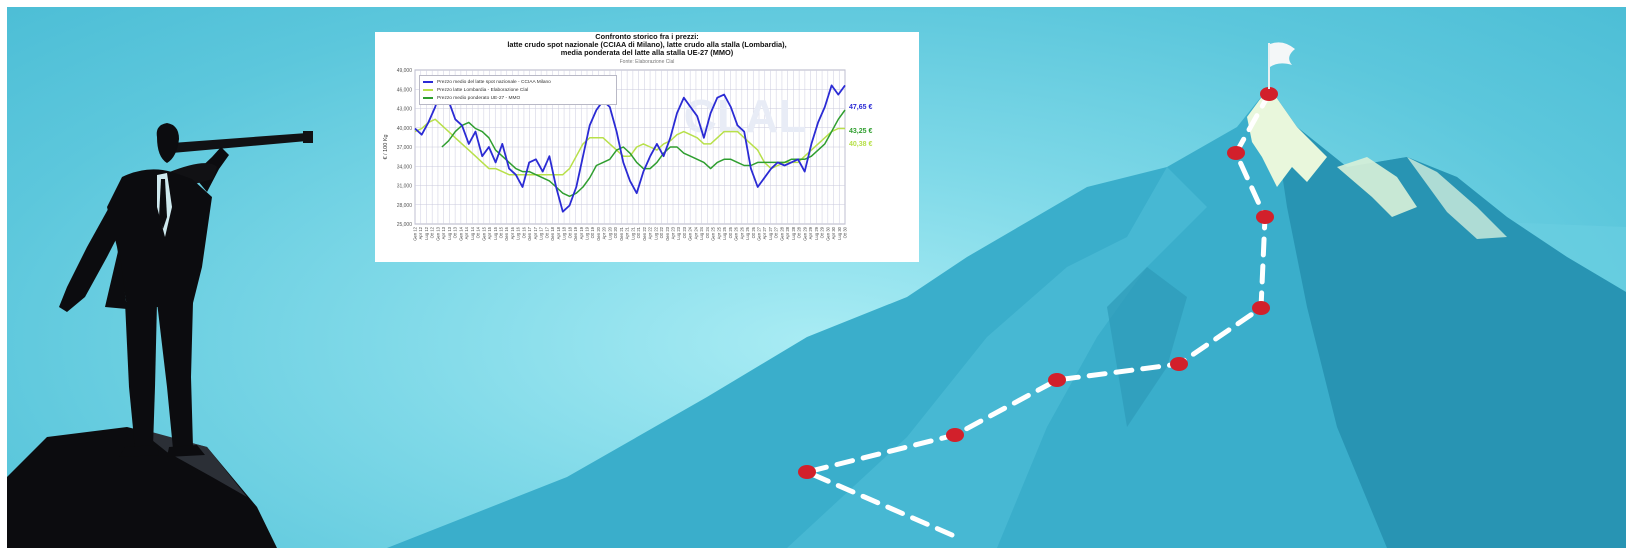 The width and height of the screenshot is (1633, 555). Describe the element at coordinates (673, 232) in the screenshot. I see `x-tick-label: Apr 23` at that location.